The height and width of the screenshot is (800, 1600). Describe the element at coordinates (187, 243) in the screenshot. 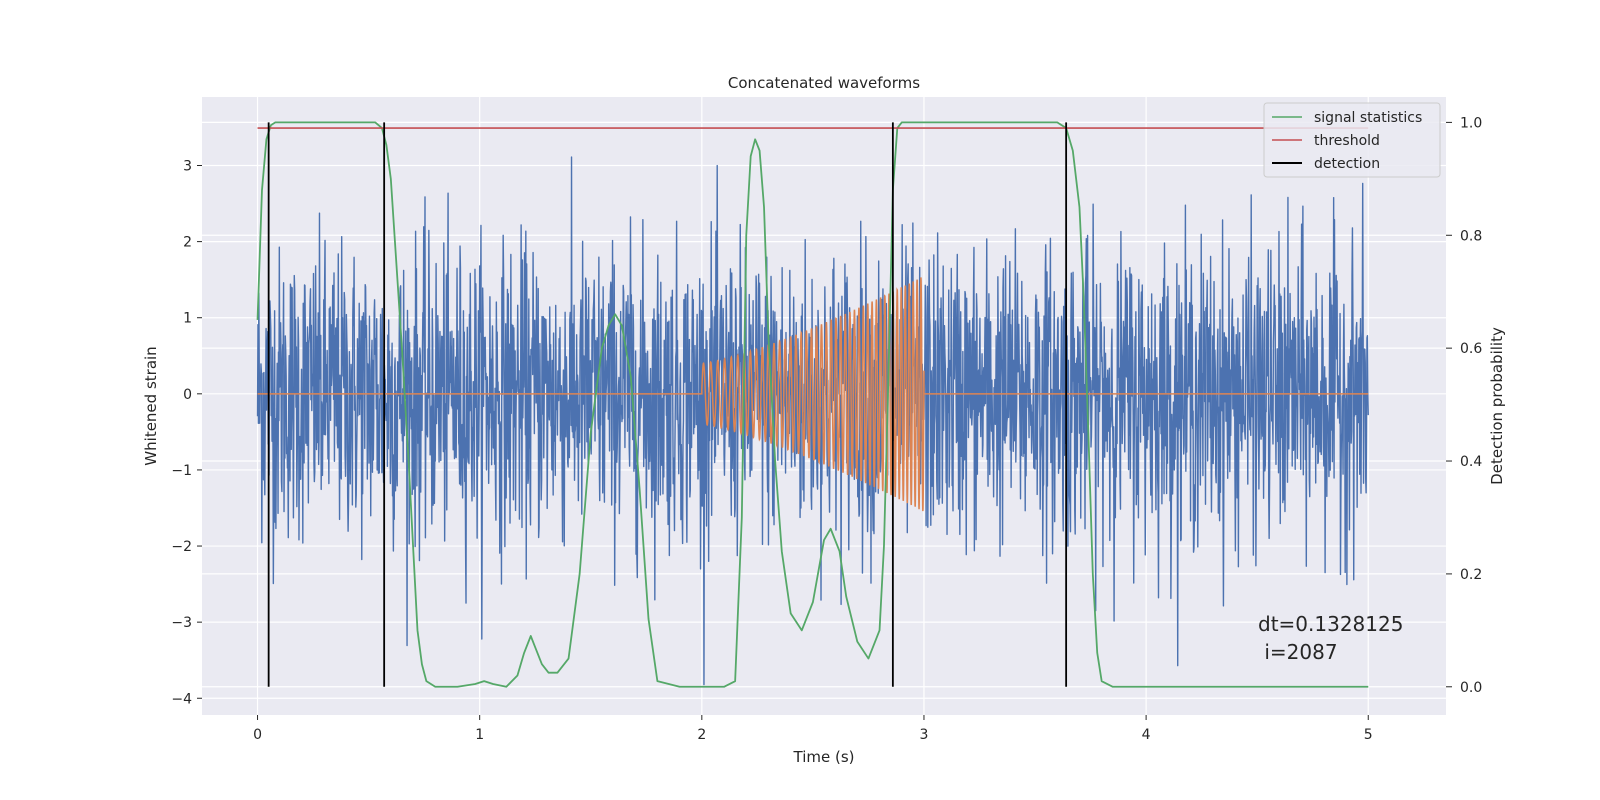

I see `y-tick-label: 2` at that location.